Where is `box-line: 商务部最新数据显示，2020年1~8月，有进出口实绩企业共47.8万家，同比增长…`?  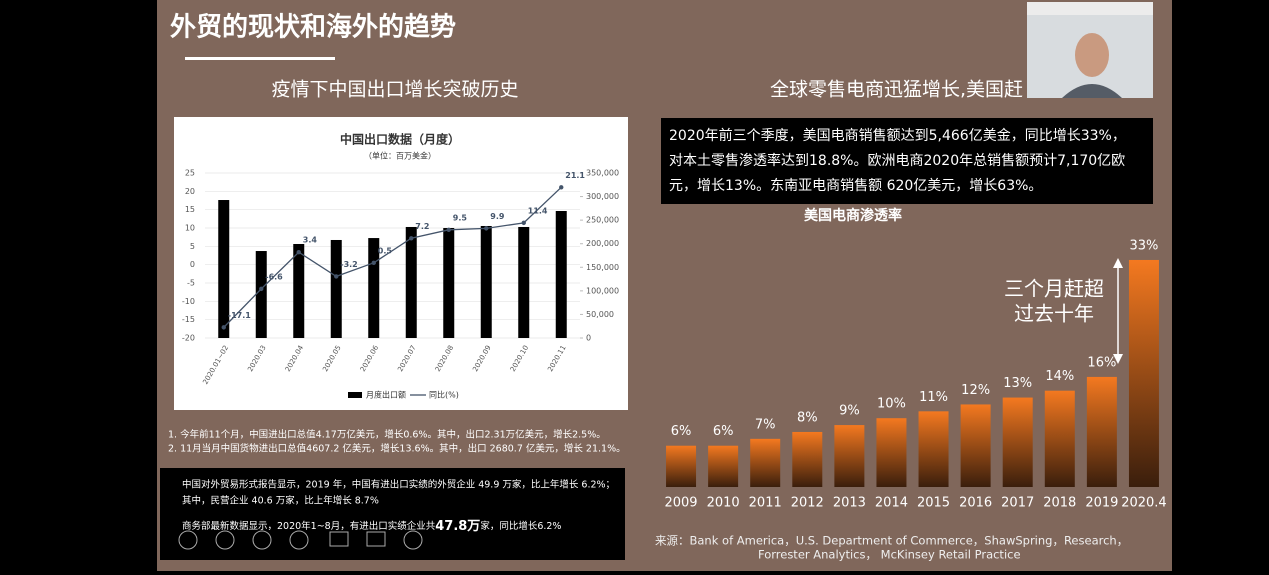 box-line: 商务部最新数据显示，2020年1~8月，有进出口实绩企业共47.8万家，同比增长… is located at coordinates (371, 526).